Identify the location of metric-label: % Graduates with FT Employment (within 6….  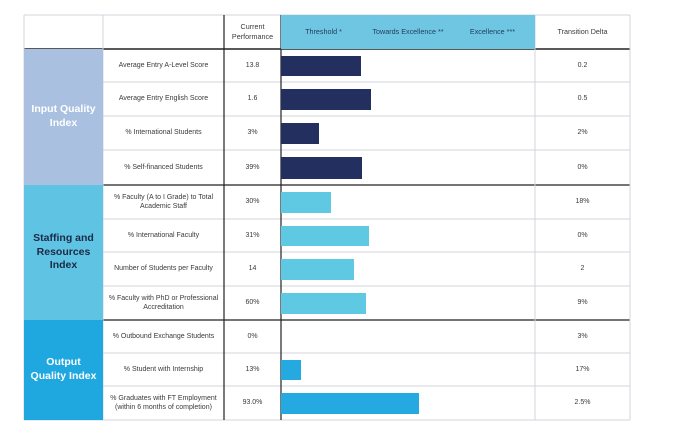
(163, 402).